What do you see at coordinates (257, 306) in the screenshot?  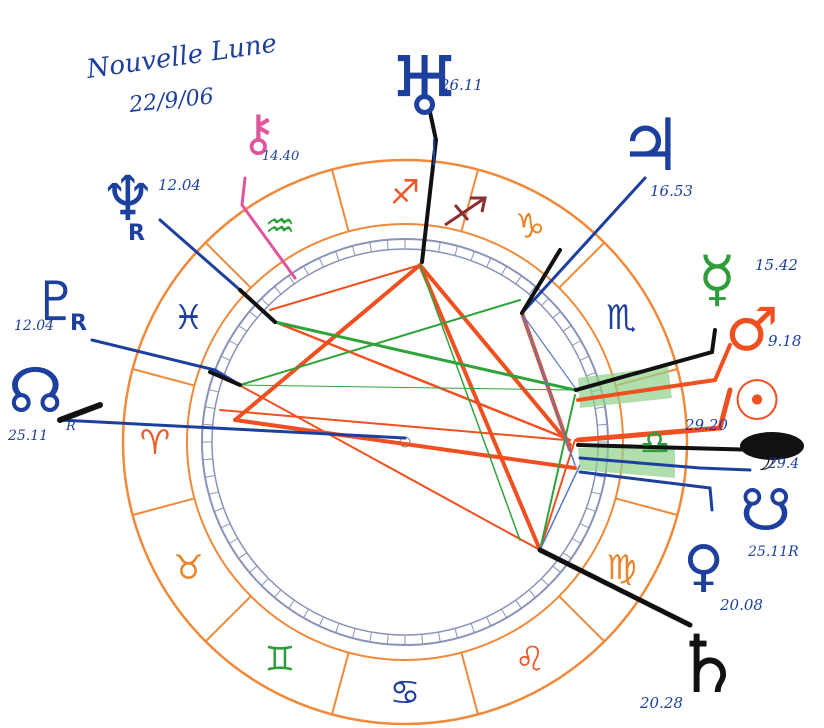 I see `neptune-pointer-black` at bounding box center [257, 306].